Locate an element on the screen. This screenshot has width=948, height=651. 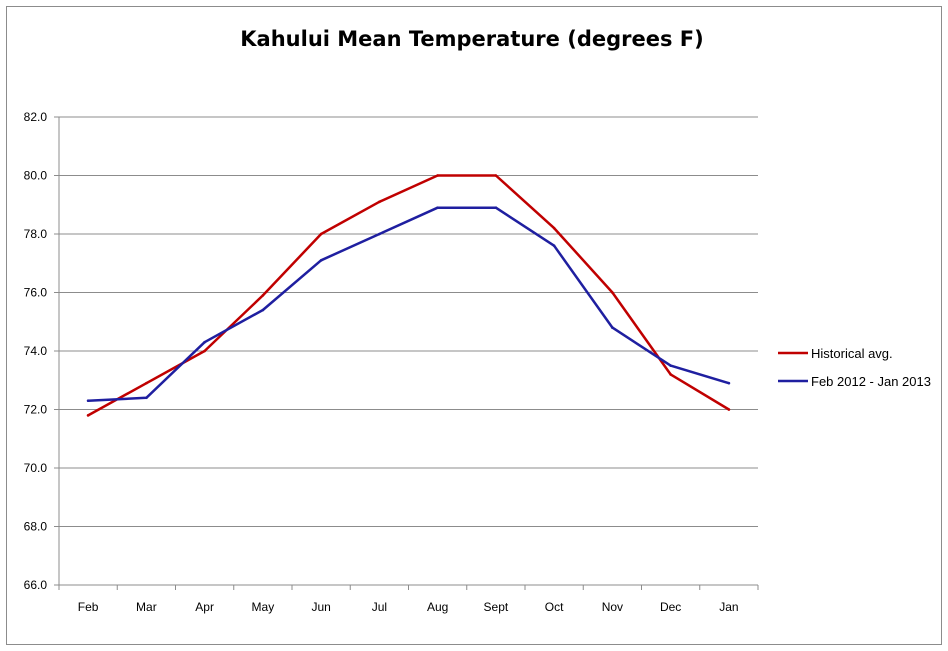
y-tick-label: 82.0 is located at coordinates (36, 117).